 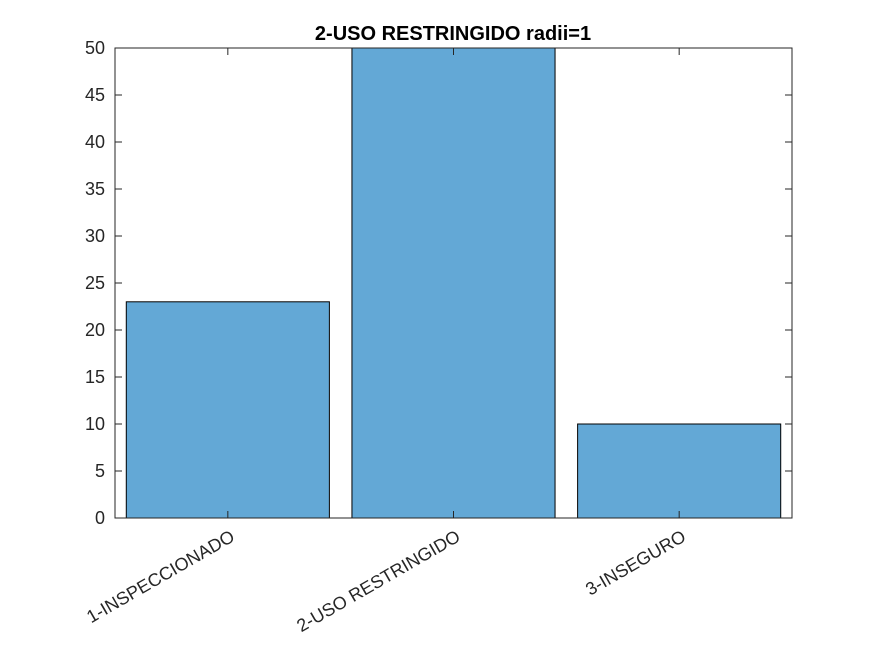 I want to click on chart-title: 2-USO RESTRINGIDO radii=1, so click(x=453, y=34).